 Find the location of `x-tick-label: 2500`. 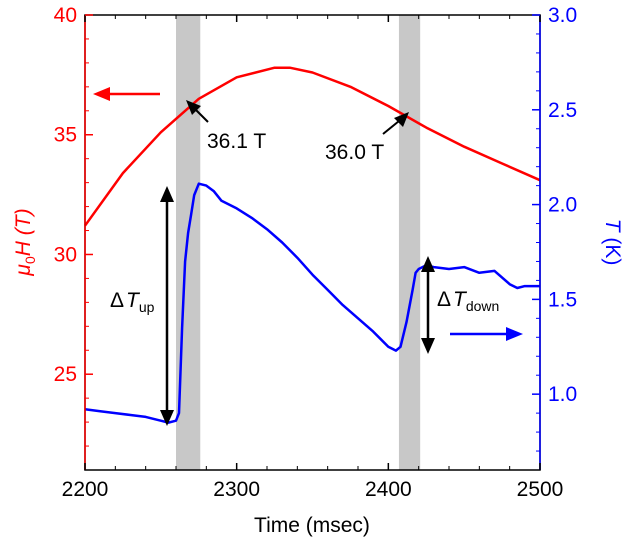

x-tick-label: 2500 is located at coordinates (540, 489).